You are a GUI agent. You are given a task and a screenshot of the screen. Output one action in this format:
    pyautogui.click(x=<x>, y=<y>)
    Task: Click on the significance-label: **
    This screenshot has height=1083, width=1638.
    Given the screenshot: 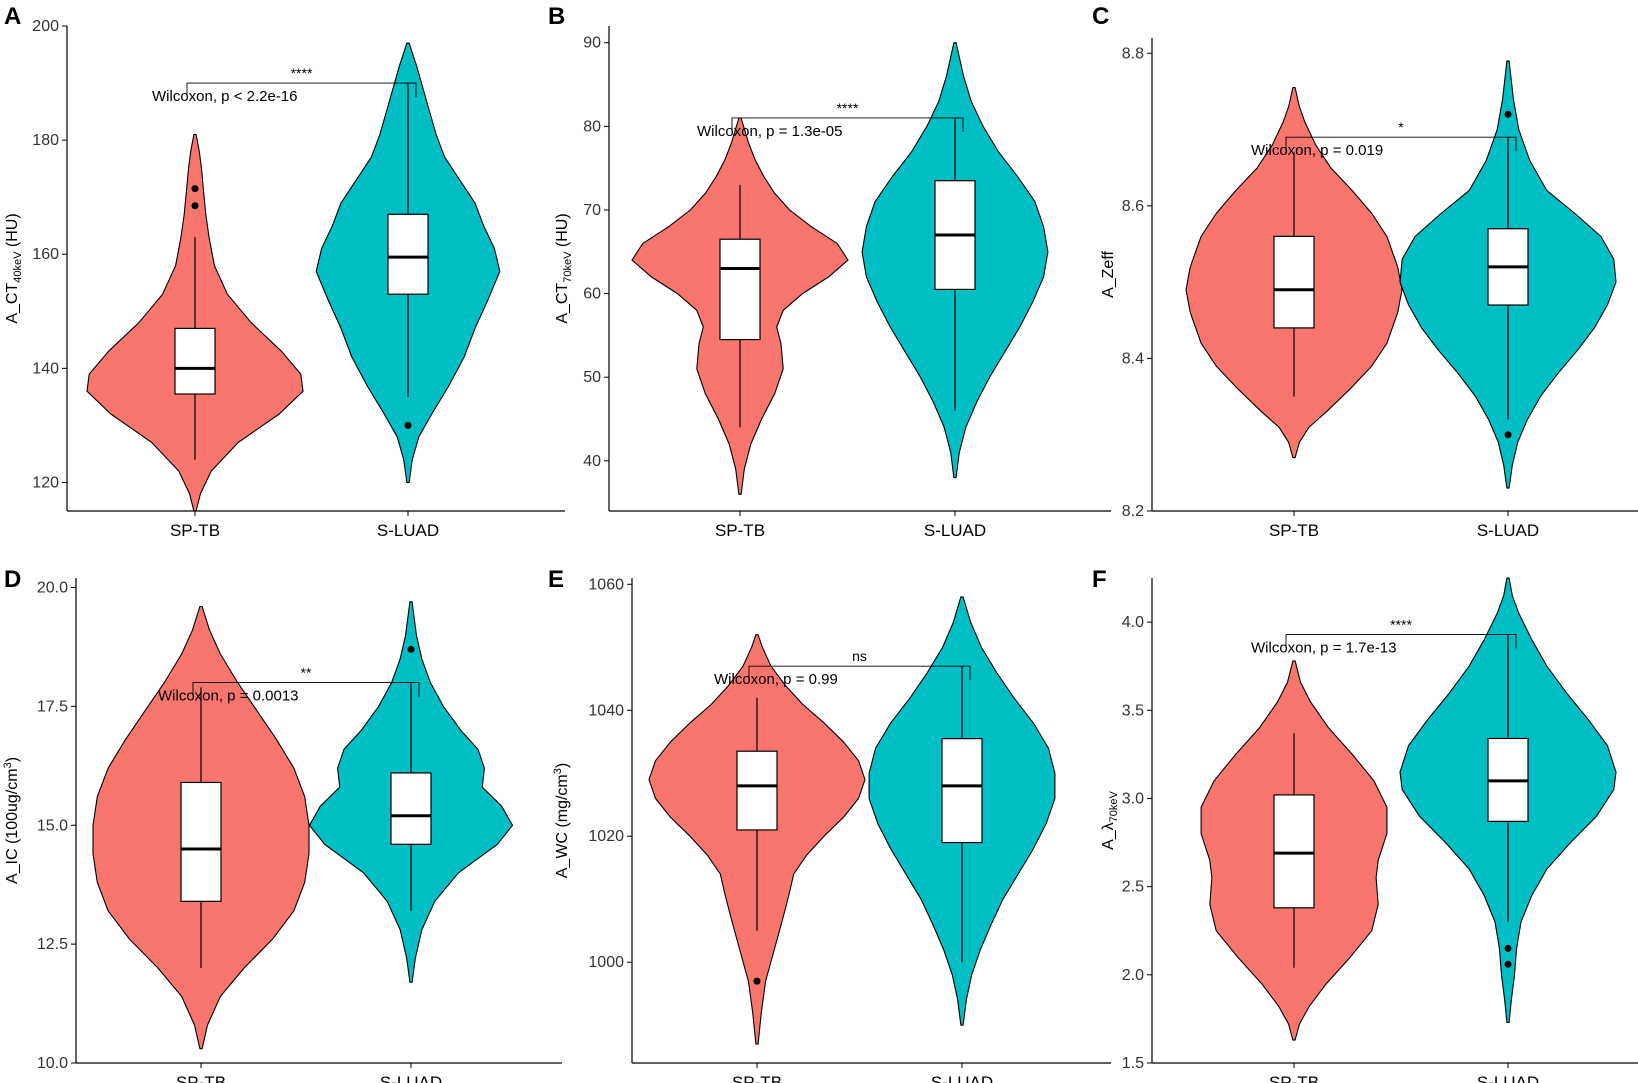 What is the action you would take?
    pyautogui.click(x=306, y=673)
    